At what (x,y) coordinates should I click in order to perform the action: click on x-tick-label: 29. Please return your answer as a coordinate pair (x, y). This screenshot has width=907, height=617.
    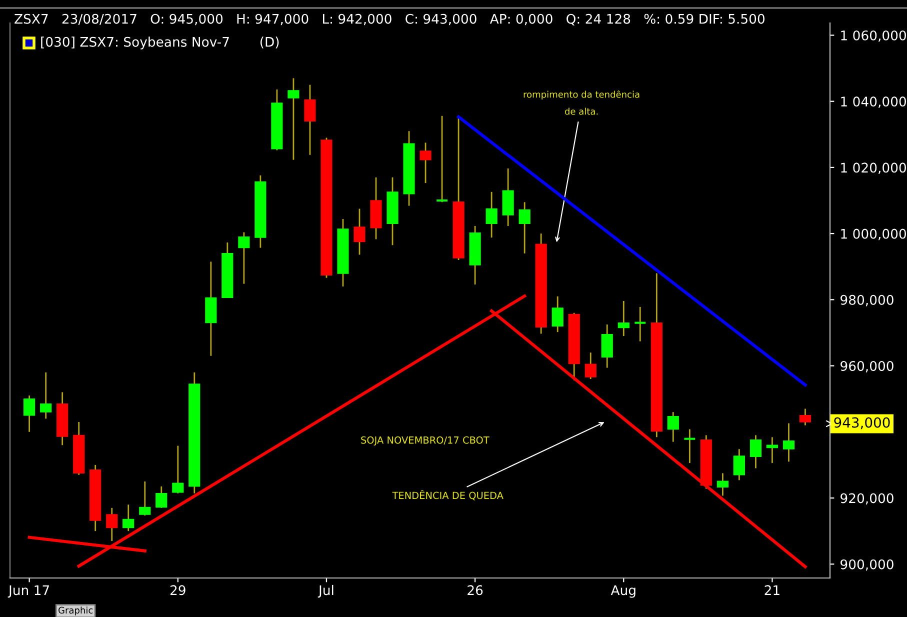
    Looking at the image, I should click on (178, 590).